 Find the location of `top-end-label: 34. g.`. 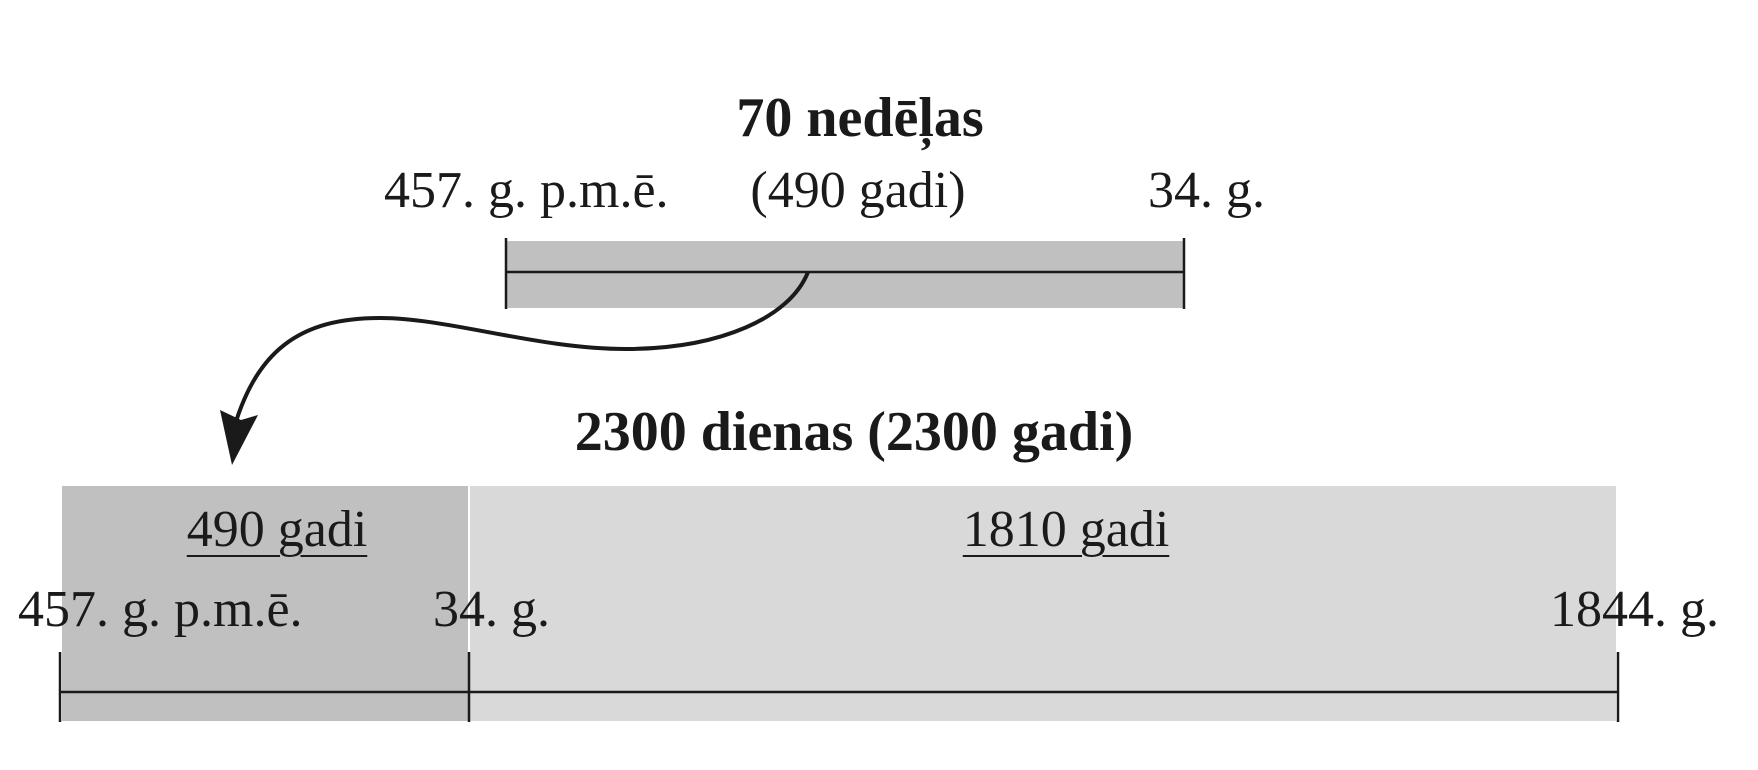

top-end-label: 34. g. is located at coordinates (1206, 190).